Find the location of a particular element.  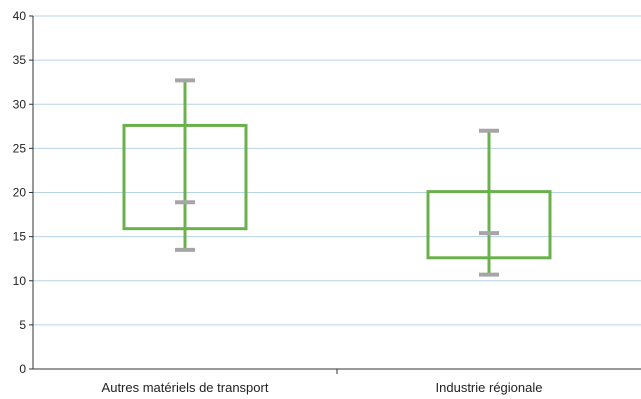

y-tick-label: 30 is located at coordinates (20, 104).